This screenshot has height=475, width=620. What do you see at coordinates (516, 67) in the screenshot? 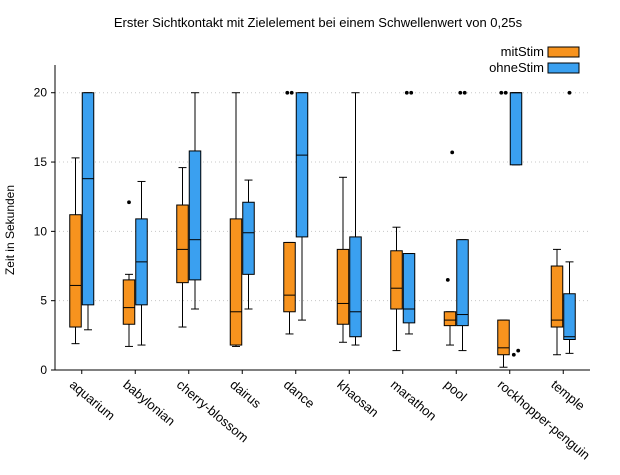
I see `legend-label-ohneStim: ohneStim` at bounding box center [516, 67].